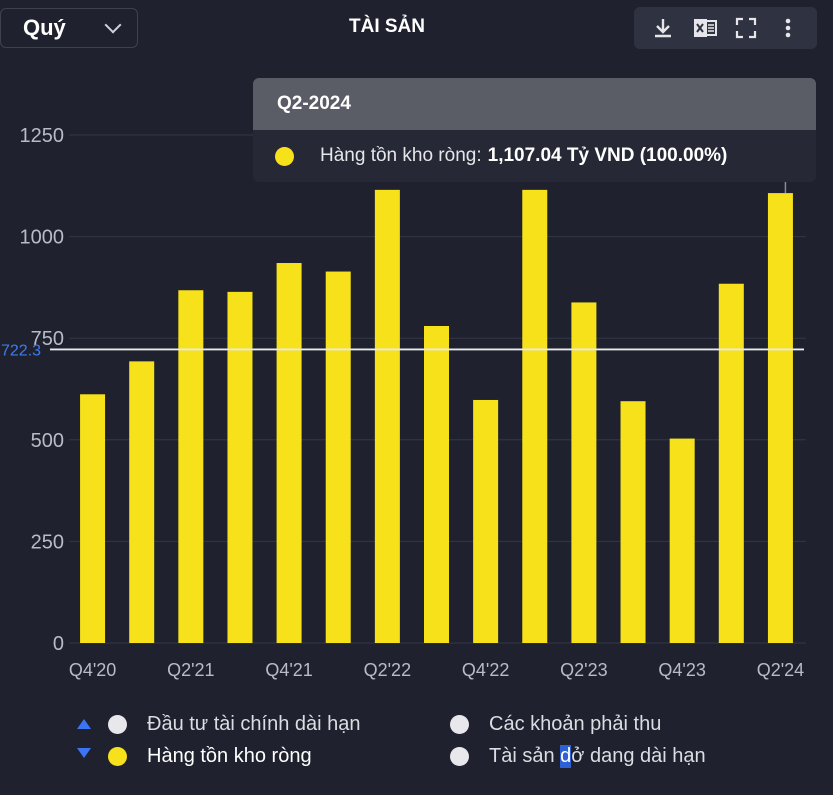  I want to click on bar-Q4'21, so click(289, 453).